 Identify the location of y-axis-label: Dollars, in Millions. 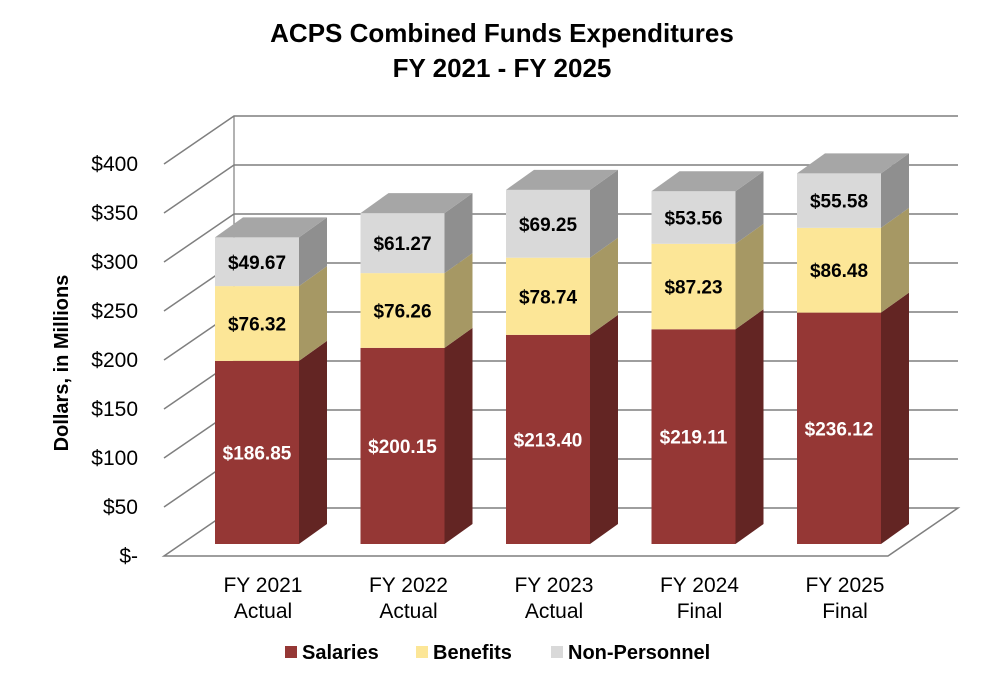
(62, 363).